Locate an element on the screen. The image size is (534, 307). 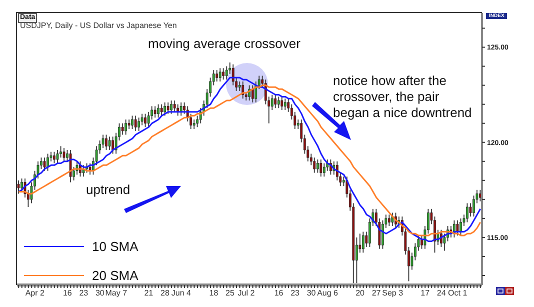
x-tick-label: 17 is located at coordinates (425, 293).